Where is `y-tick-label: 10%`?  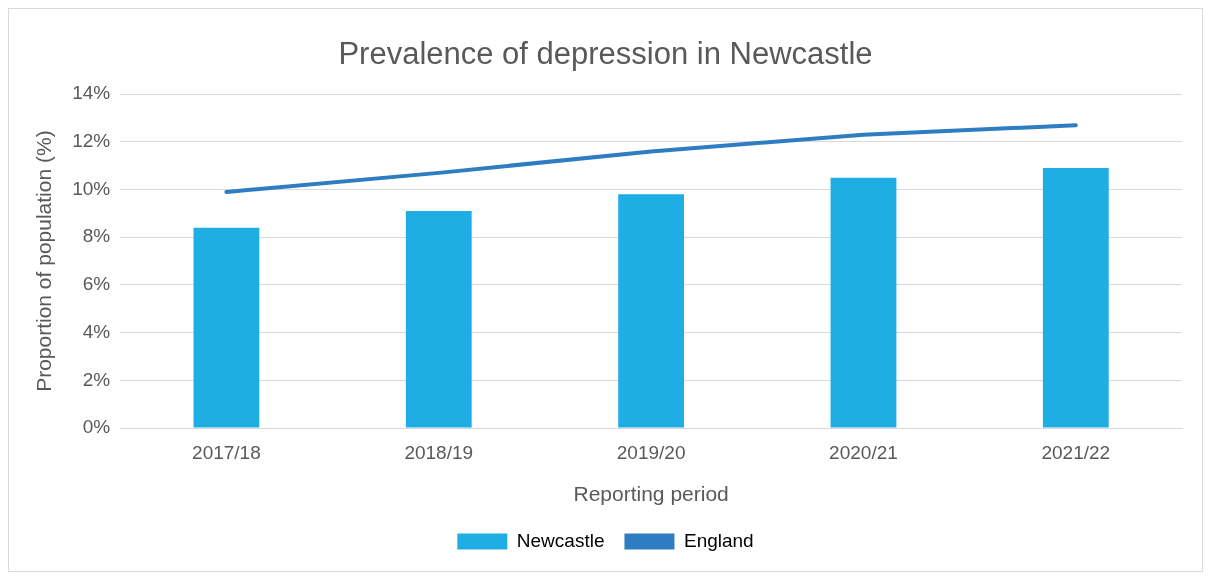
y-tick-label: 10% is located at coordinates (91, 188).